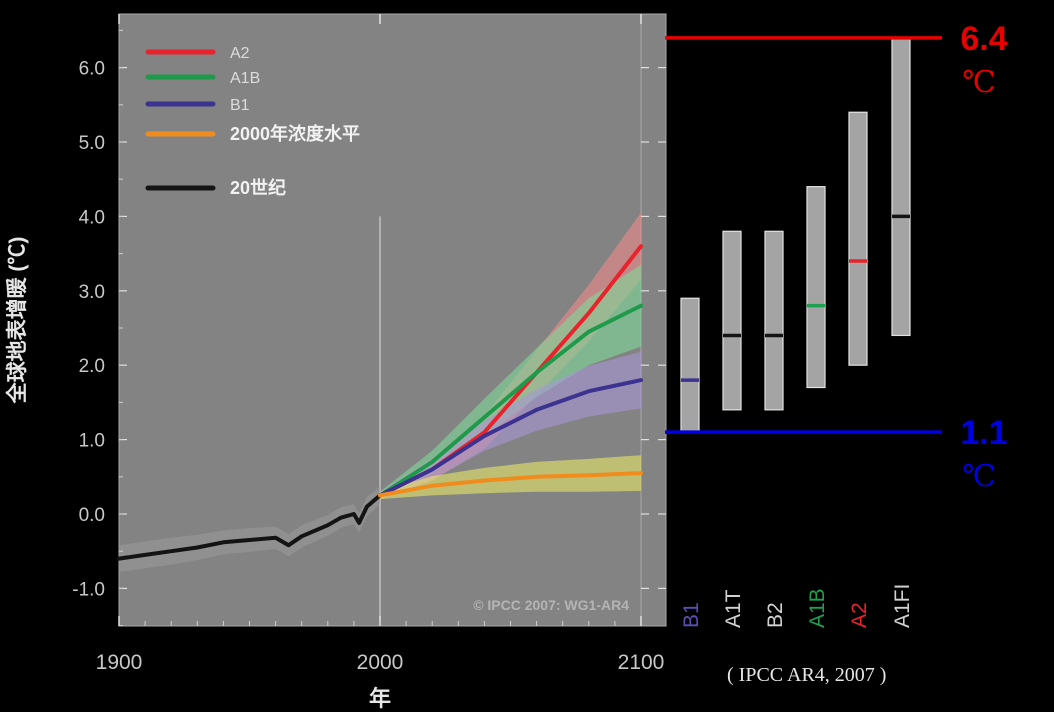 This screenshot has height=712, width=1054. I want to click on y-tick-label: 6.0, so click(92, 69).